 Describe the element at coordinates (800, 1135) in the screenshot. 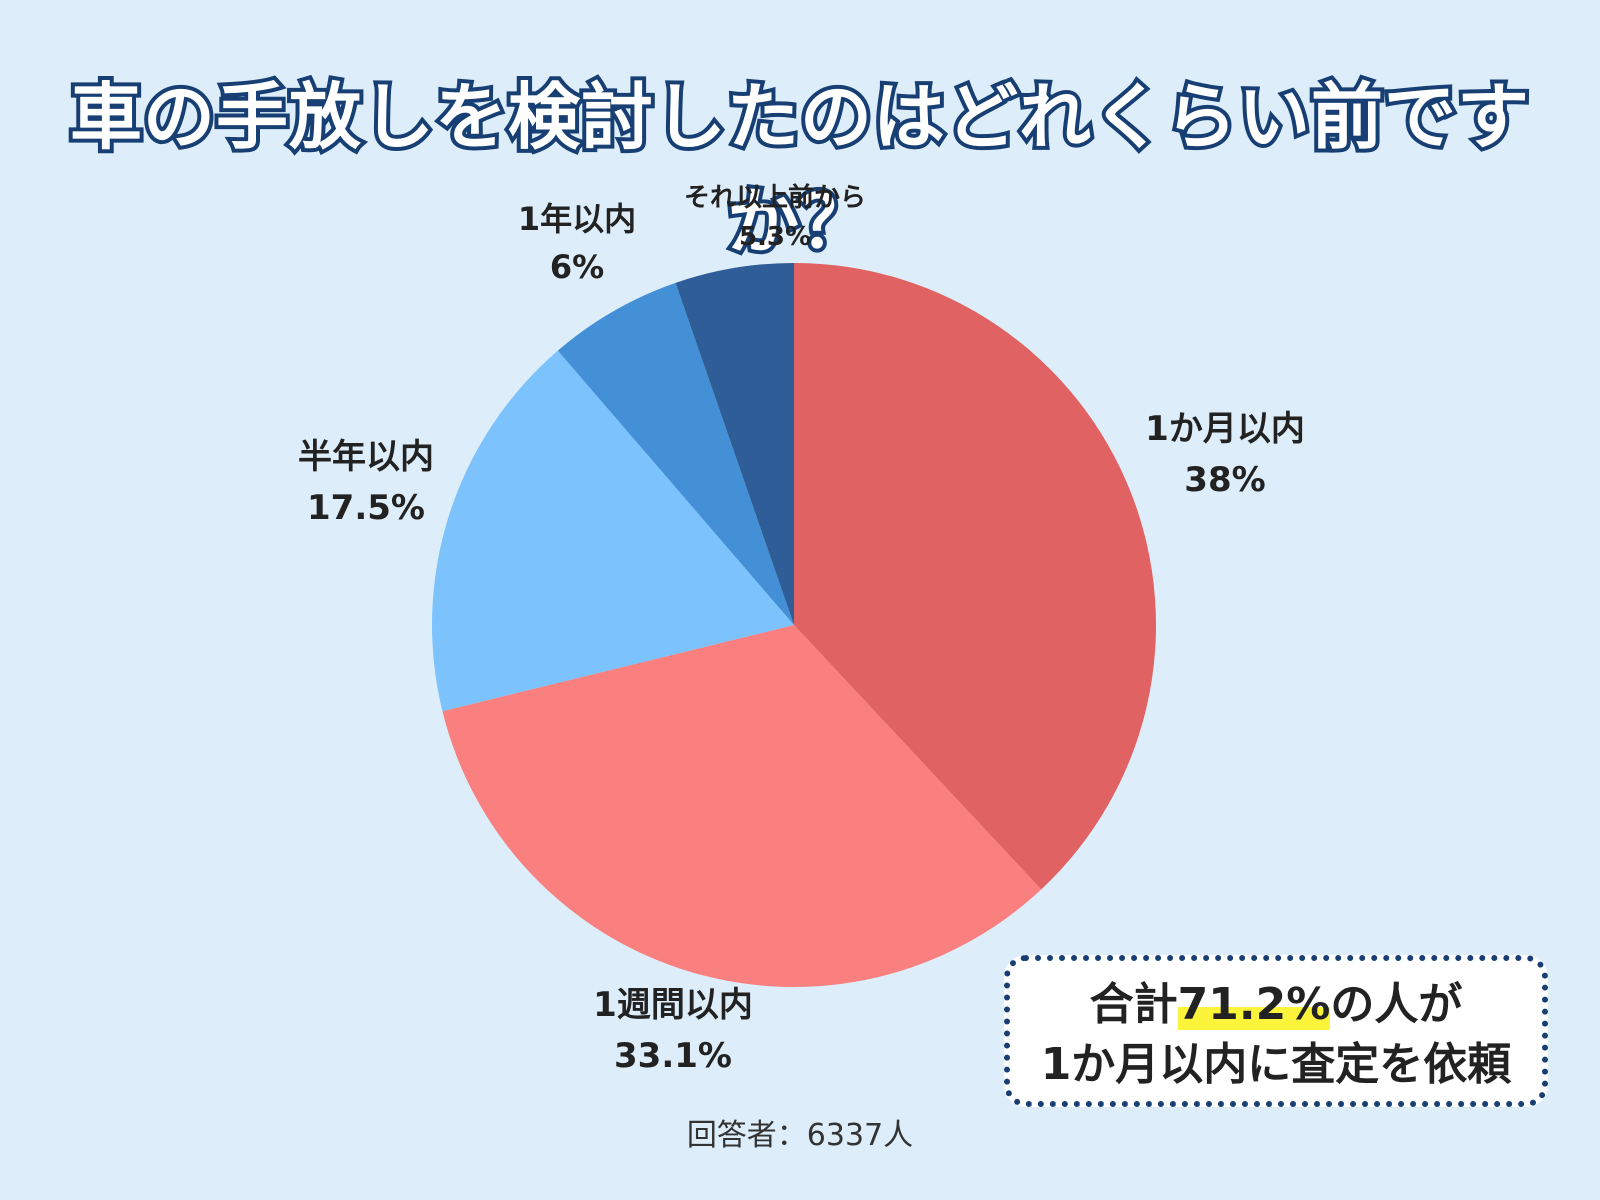

I see `respondent-count: 回答者：6337人` at that location.